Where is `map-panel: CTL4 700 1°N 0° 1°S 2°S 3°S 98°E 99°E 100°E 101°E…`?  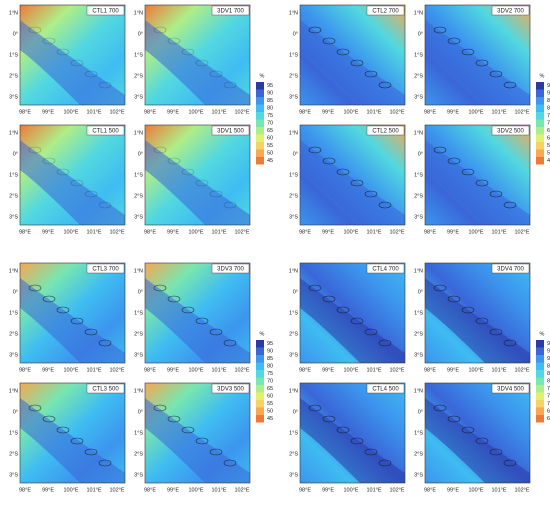
map-panel: CTL4 700 1°N 0° 1°S 2°S 3°S 98°E 99°E 100°E 101°E… is located at coordinates (347, 317).